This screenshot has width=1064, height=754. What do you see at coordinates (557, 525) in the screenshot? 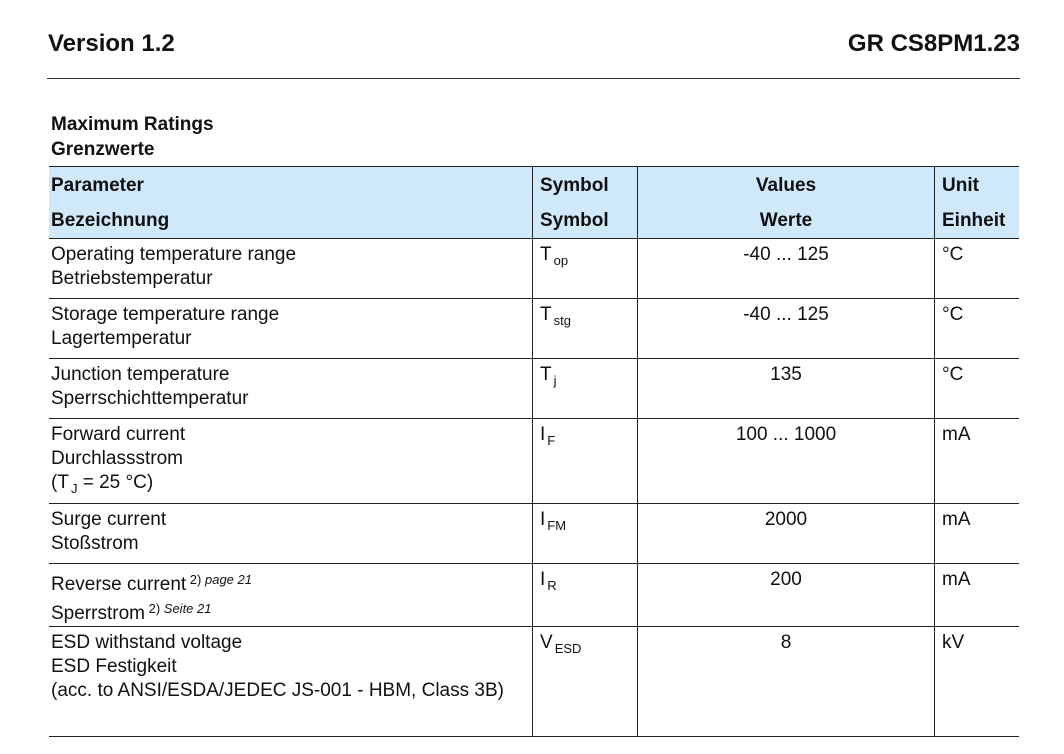
I see `symbol-subscript: FM` at bounding box center [557, 525].